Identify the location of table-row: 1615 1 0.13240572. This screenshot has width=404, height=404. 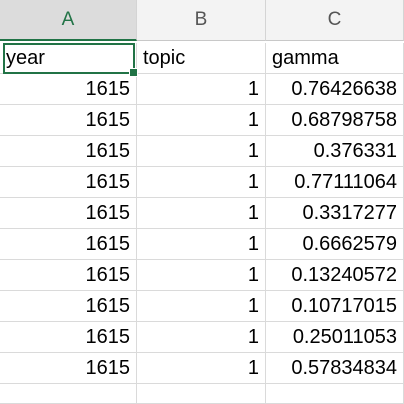
(202, 275).